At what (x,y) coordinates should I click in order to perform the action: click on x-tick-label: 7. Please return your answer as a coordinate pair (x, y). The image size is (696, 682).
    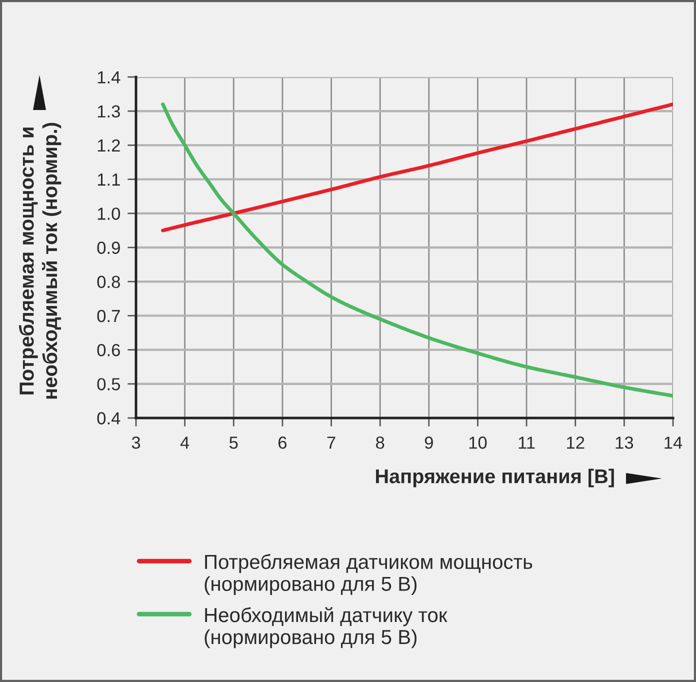
    Looking at the image, I should click on (331, 442).